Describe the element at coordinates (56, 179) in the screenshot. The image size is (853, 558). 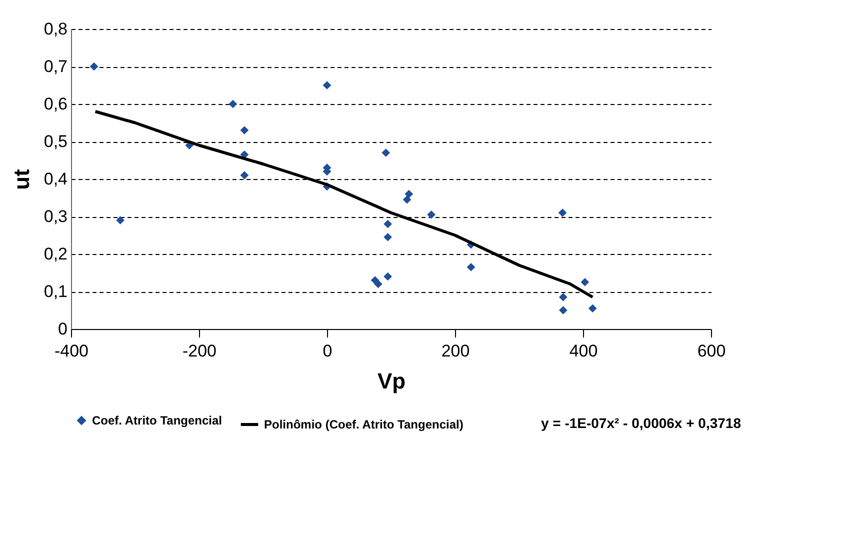
I see `y-tick-label: 0,4` at that location.